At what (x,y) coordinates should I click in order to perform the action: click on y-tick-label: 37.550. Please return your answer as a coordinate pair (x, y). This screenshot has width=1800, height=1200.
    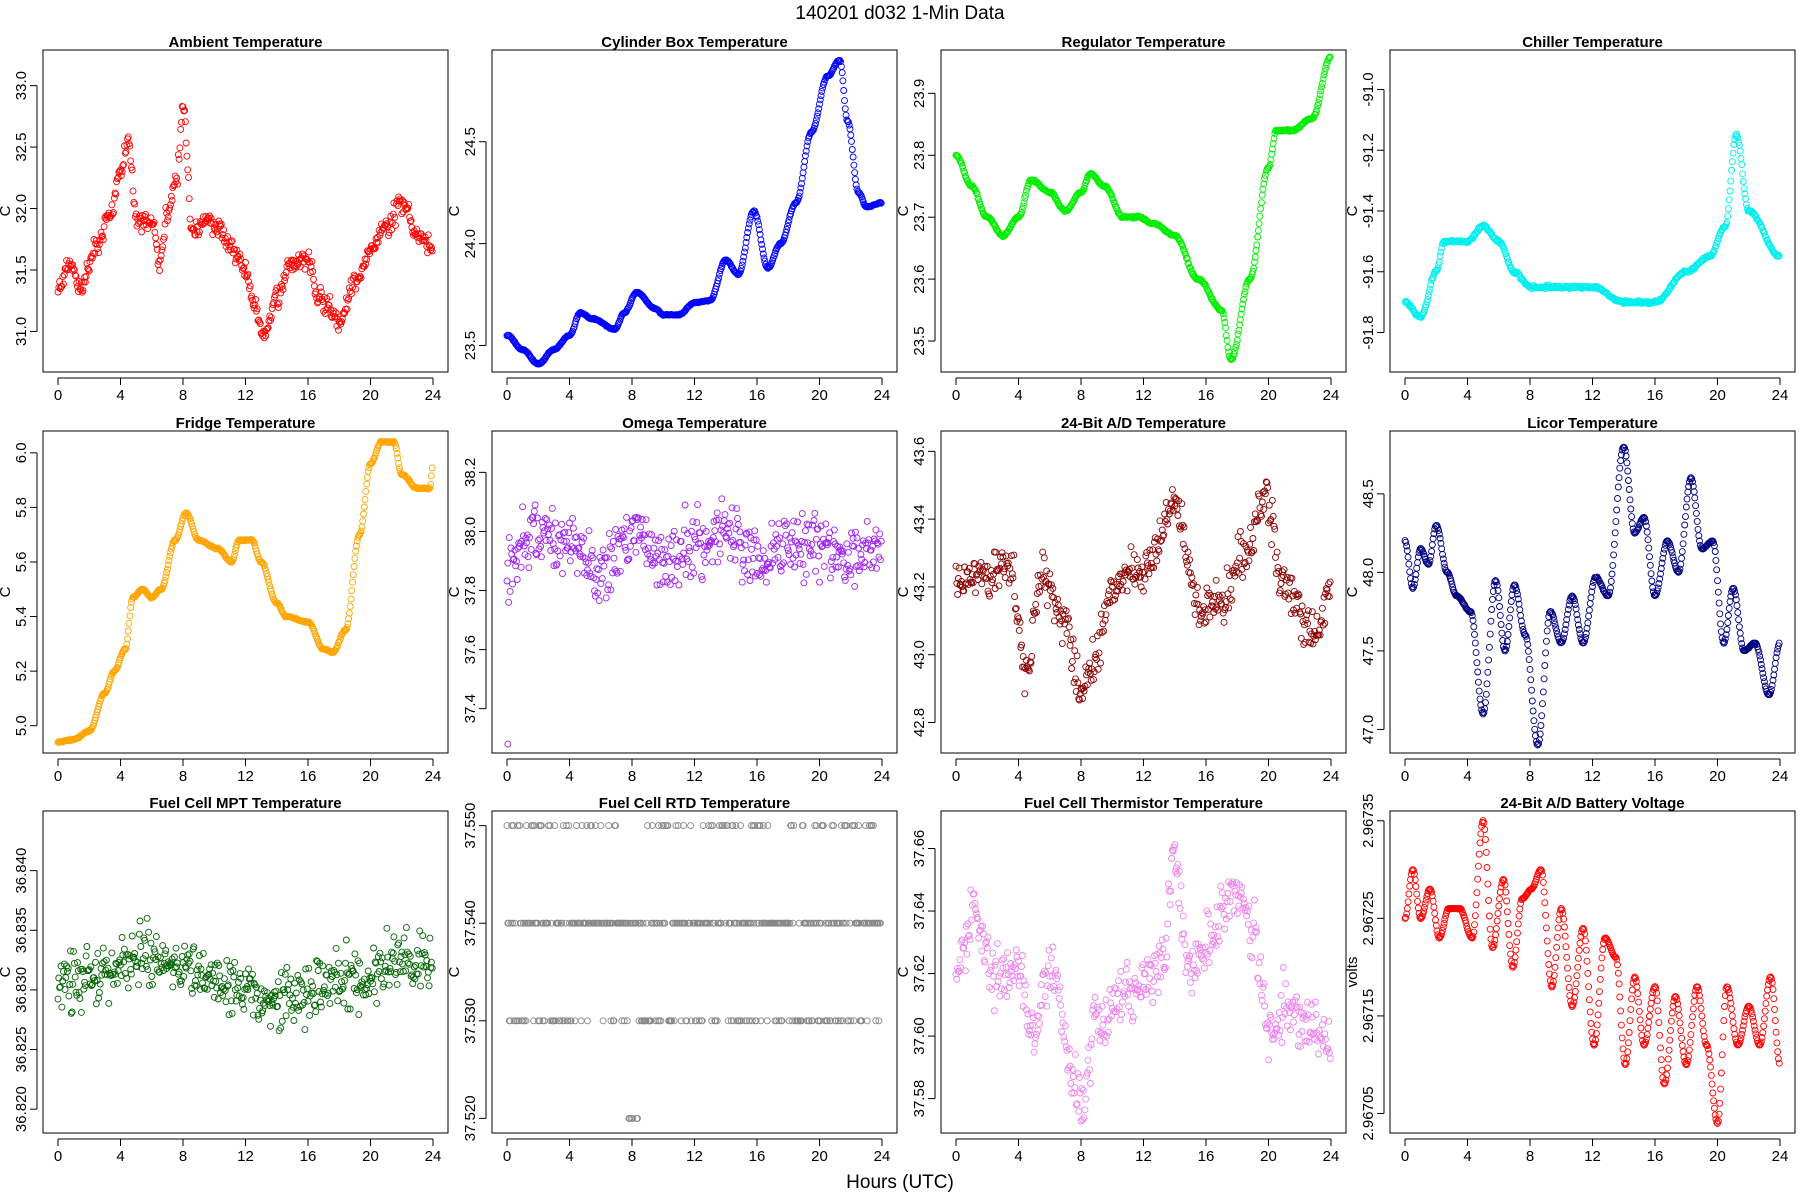
    Looking at the image, I should click on (470, 826).